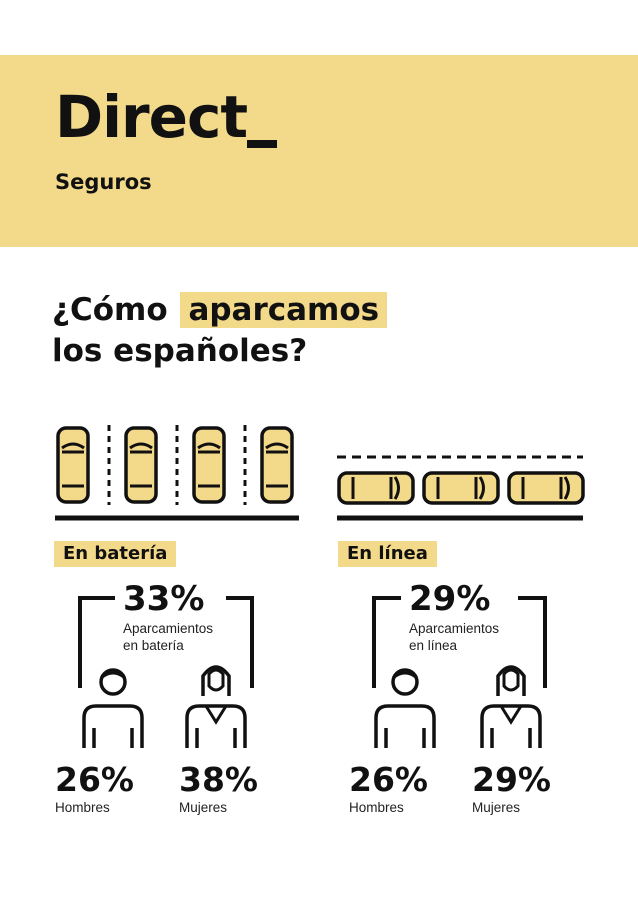  I want to click on bateria-total-pct: 33%, so click(164, 599).